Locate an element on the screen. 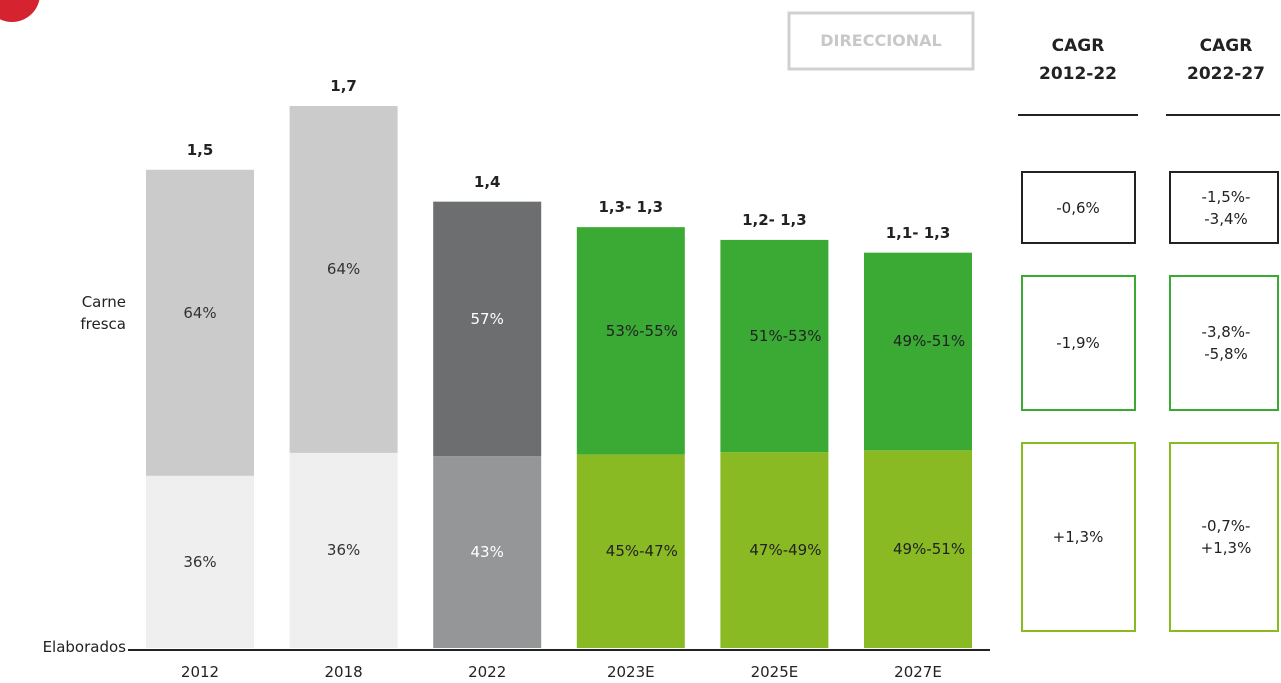 This screenshot has height=683, width=1281. segment-label: 57% is located at coordinates (487, 318).